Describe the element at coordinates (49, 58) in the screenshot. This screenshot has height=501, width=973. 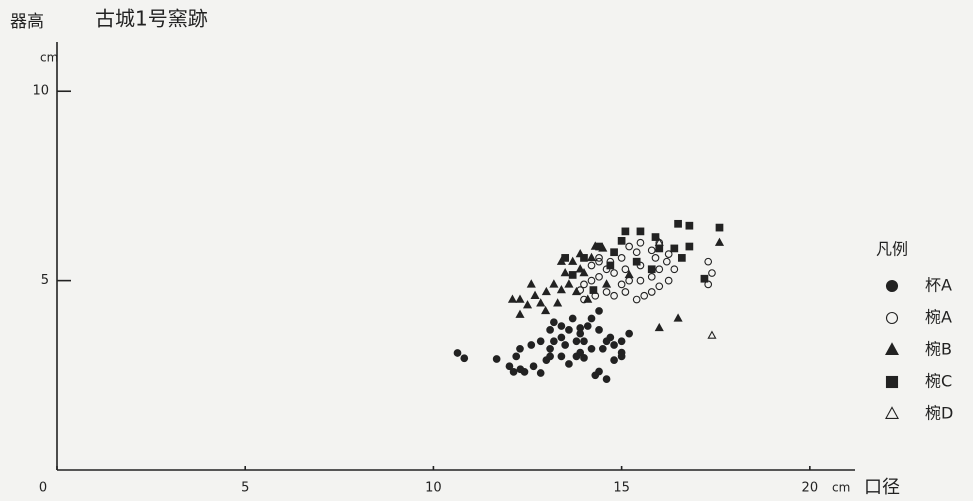
I see `y-axis-unit: cm` at that location.